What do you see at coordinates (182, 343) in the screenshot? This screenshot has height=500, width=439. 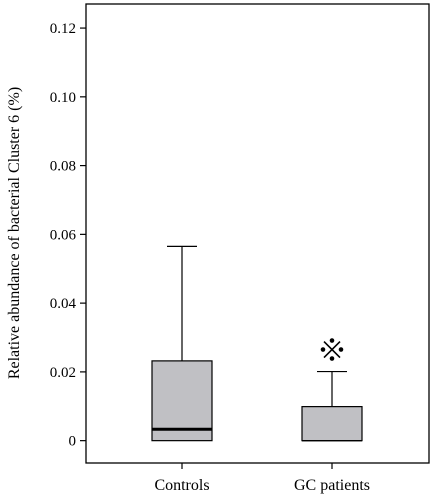 I see `box-controls` at bounding box center [182, 343].